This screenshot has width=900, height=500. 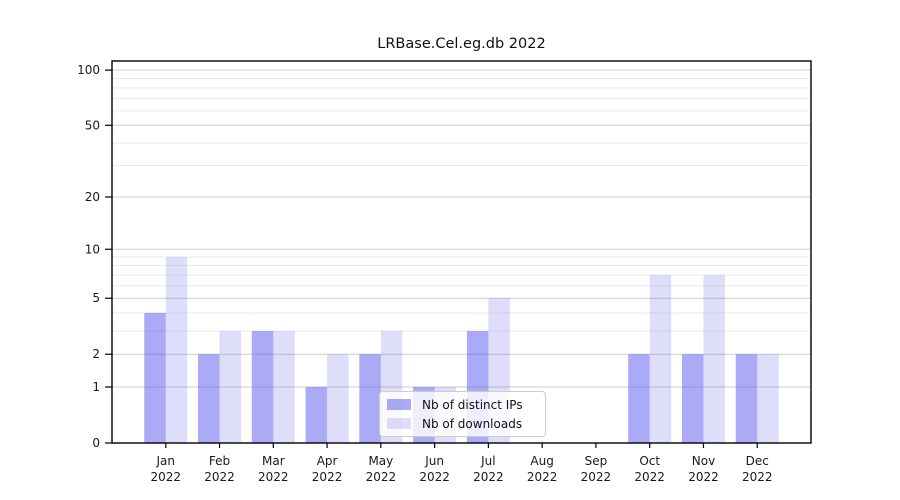 I want to click on bar-distinct-ips-dec: Dec 2022: 2, so click(x=746, y=398).